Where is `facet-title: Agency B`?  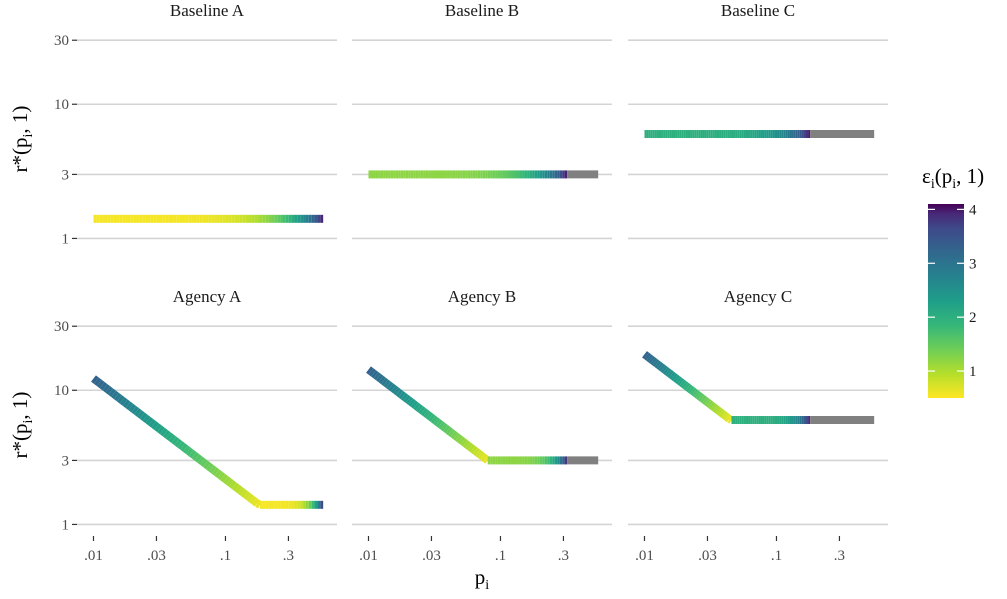
facet-title: Agency B is located at coordinates (482, 296).